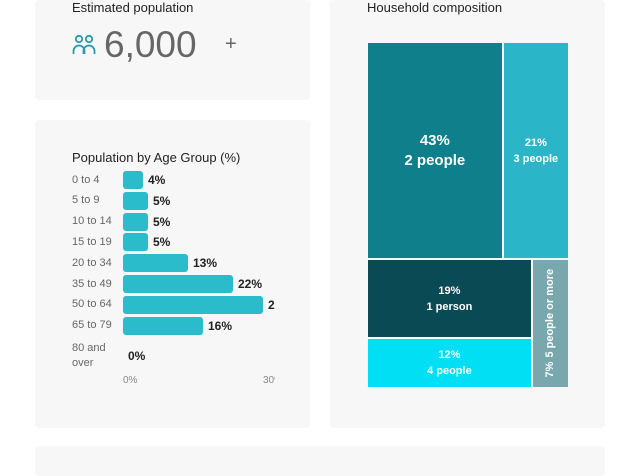 This screenshot has width=640, height=476. I want to click on category-label: 0 to 4, so click(86, 179).